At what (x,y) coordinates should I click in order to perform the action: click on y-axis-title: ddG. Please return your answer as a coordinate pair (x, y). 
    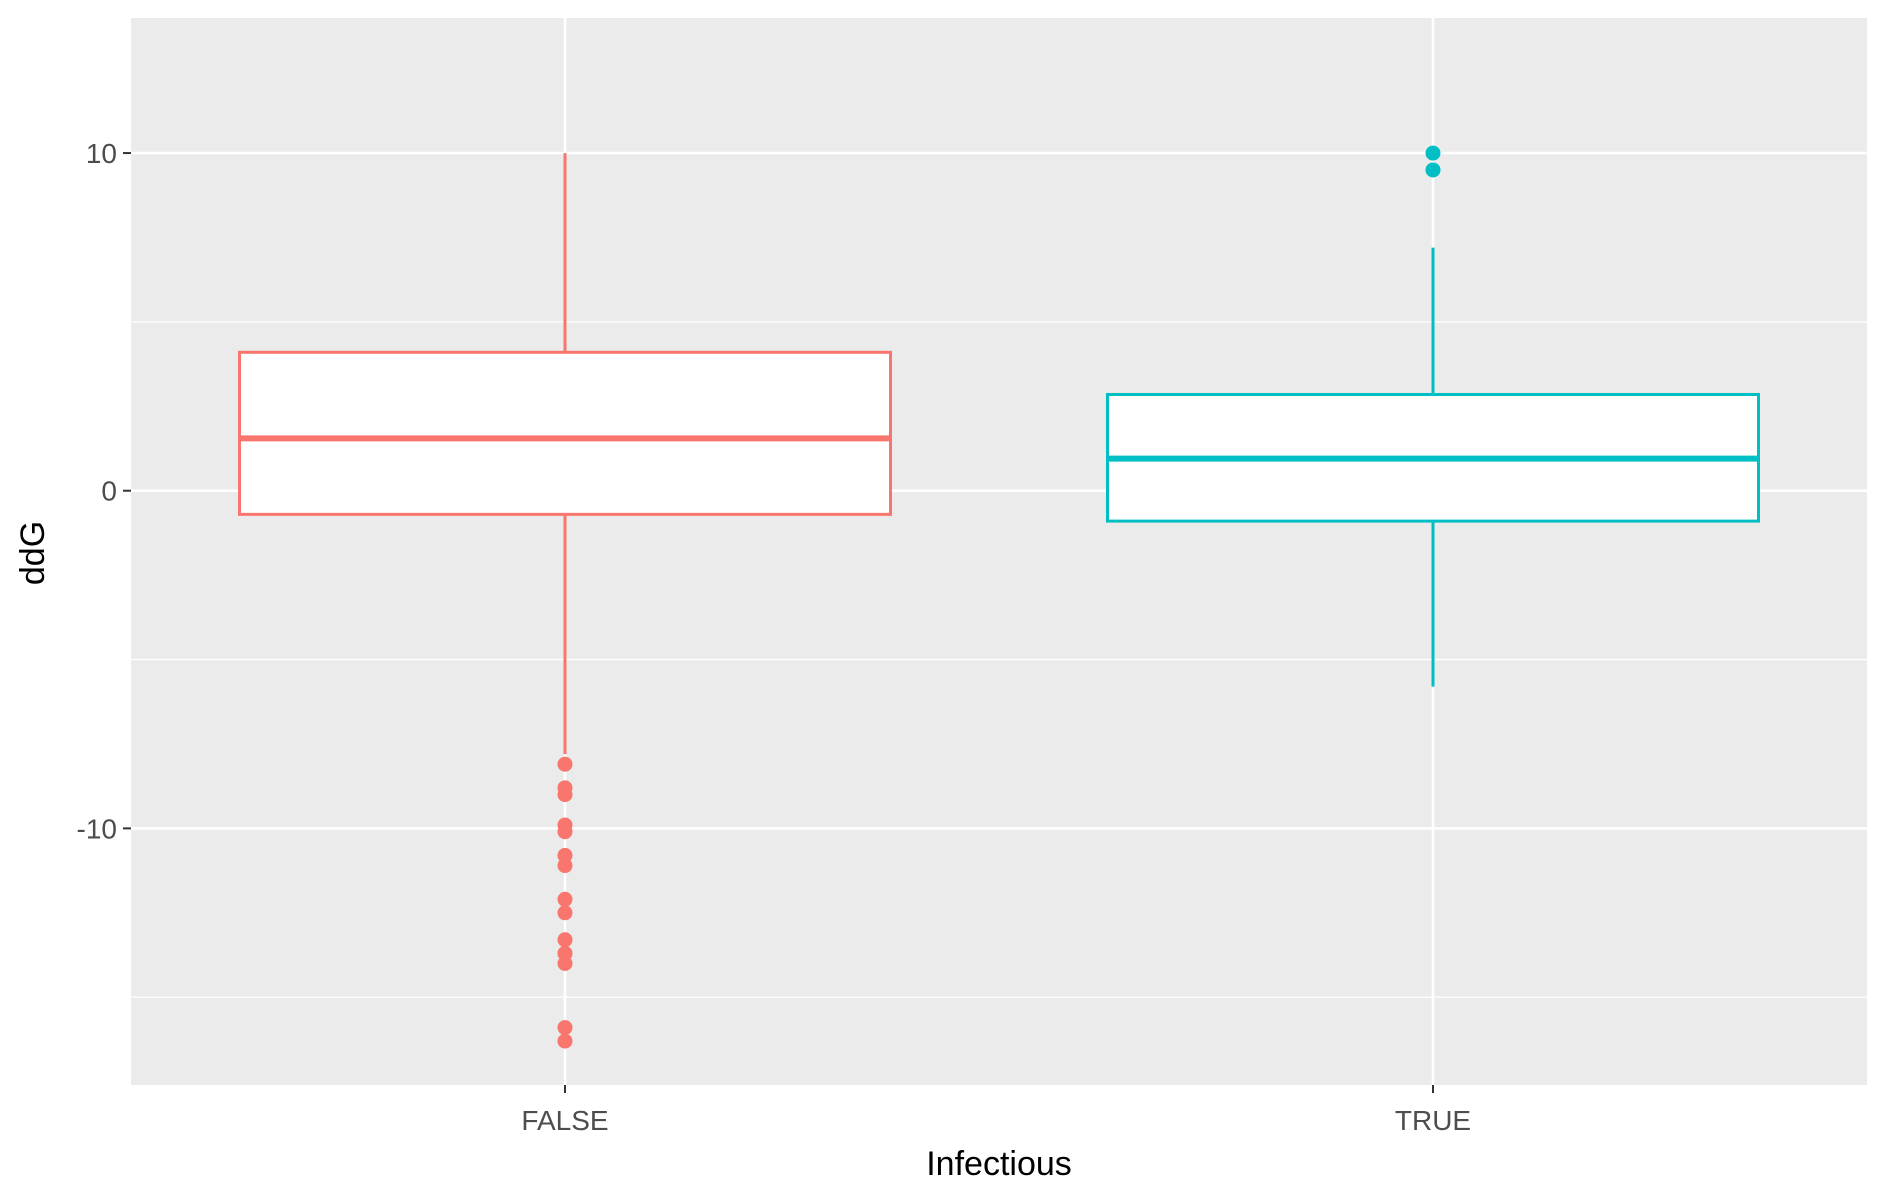
    Looking at the image, I should click on (33, 553).